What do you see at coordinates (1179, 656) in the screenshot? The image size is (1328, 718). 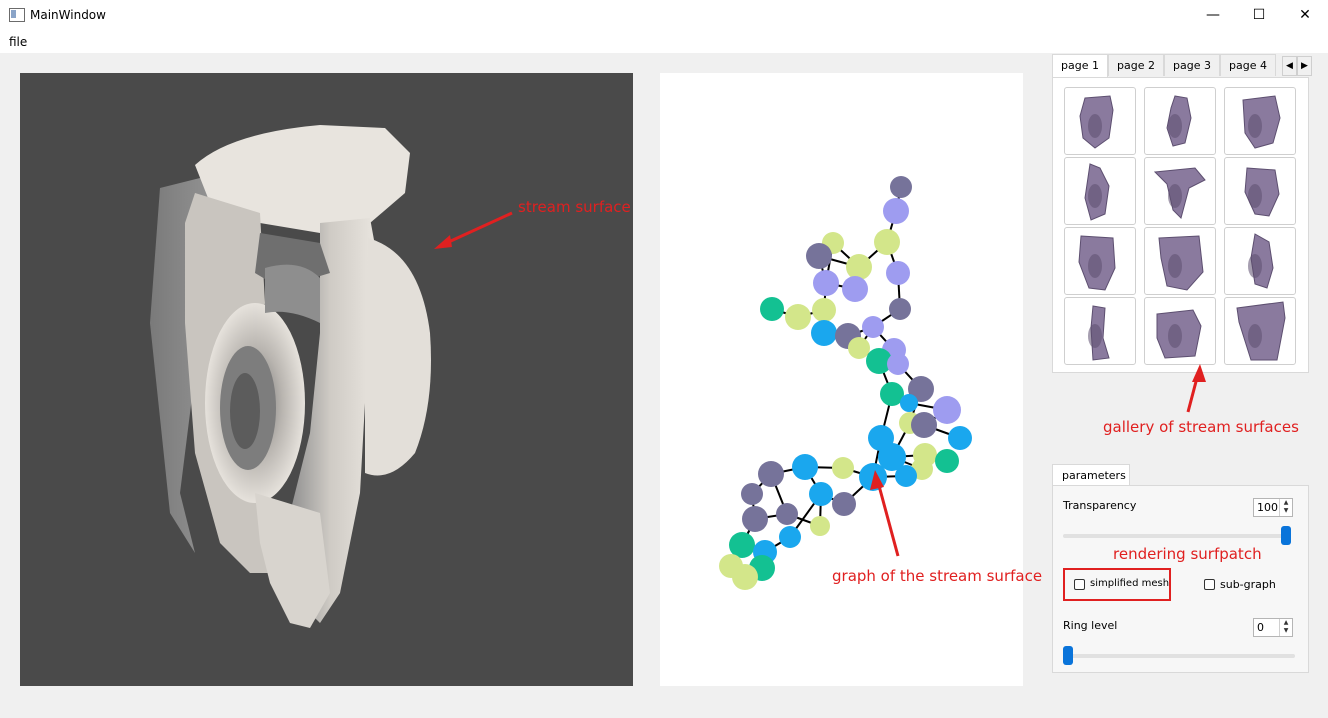 I see `ring-level-slider` at bounding box center [1179, 656].